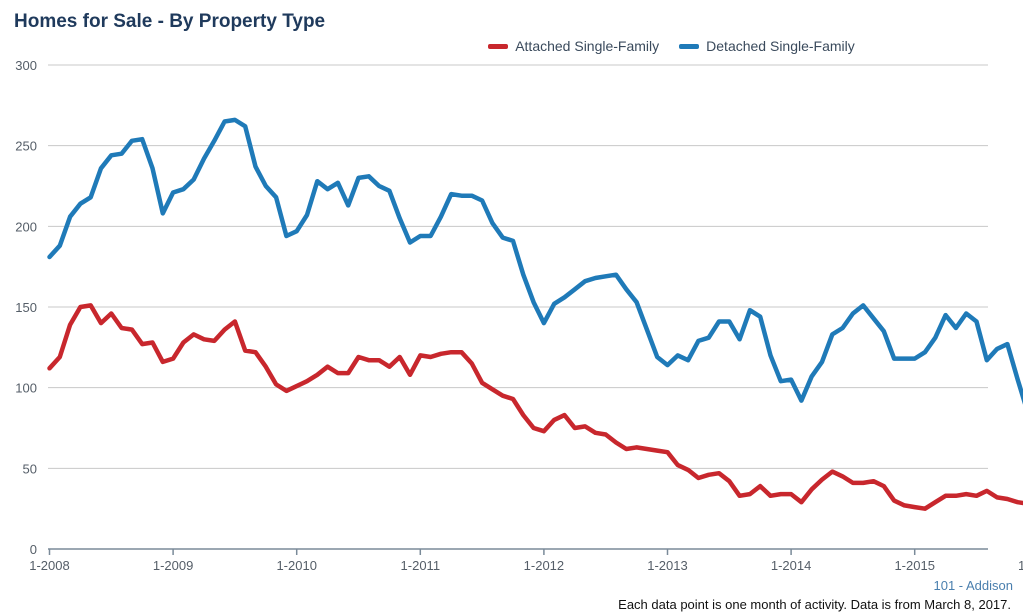 The image size is (1023, 616). Describe the element at coordinates (791, 565) in the screenshot. I see `x-tick-label: 1-2014` at that location.